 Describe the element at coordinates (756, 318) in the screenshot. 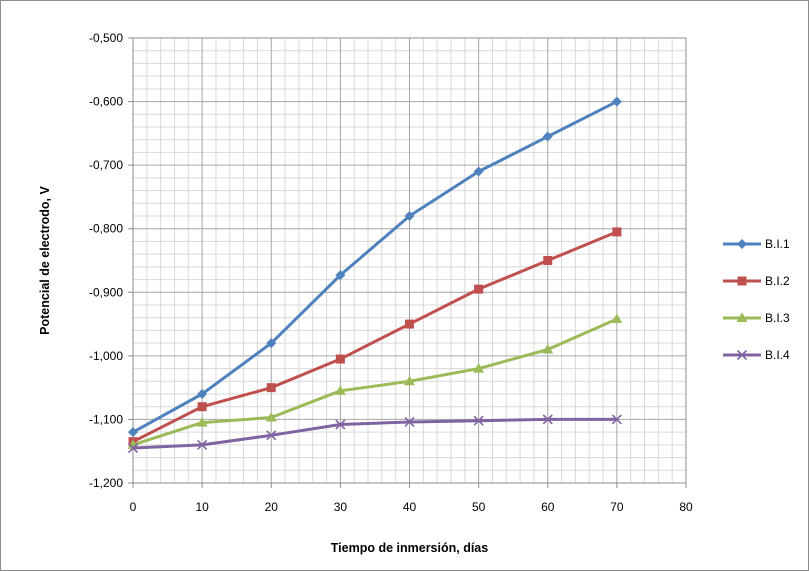

I see `legend-item: B.I.3` at that location.